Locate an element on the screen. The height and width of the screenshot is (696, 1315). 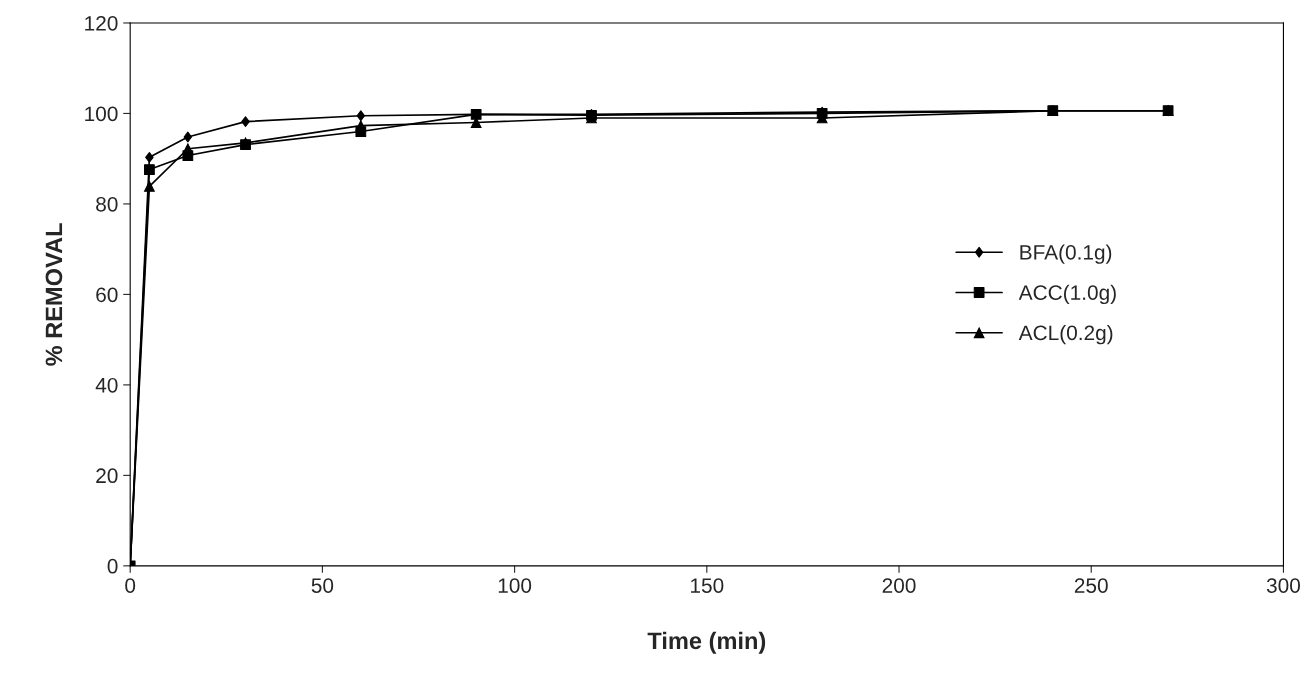
x-tick-label: 50 is located at coordinates (322, 585).